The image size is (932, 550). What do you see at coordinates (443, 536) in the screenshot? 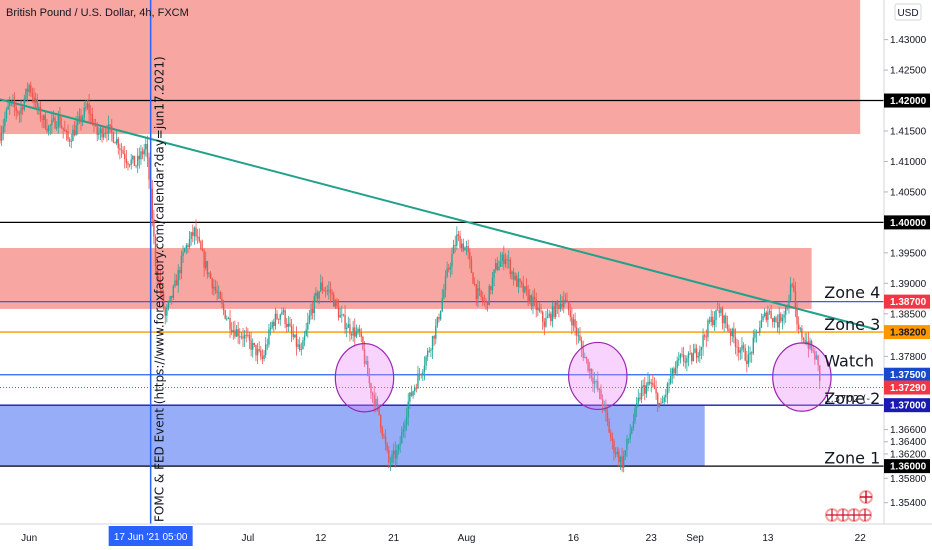
I see `time-axis-ticks: Jun Jul 12 21 Aug 16 23 Sep 13 22 17 Jun '21 05:00` at bounding box center [443, 536].